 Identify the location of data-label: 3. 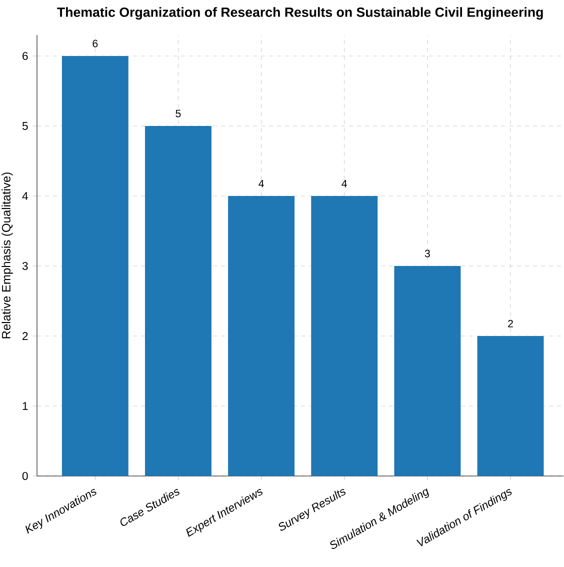
(427, 254).